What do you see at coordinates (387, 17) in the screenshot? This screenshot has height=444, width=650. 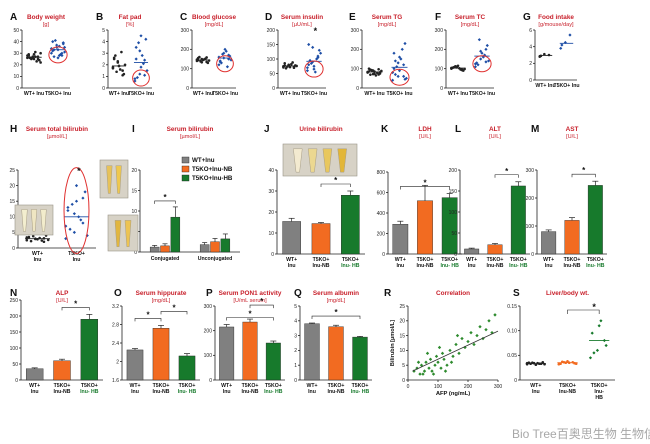 I see `panel-title: Serum TG` at bounding box center [387, 17].